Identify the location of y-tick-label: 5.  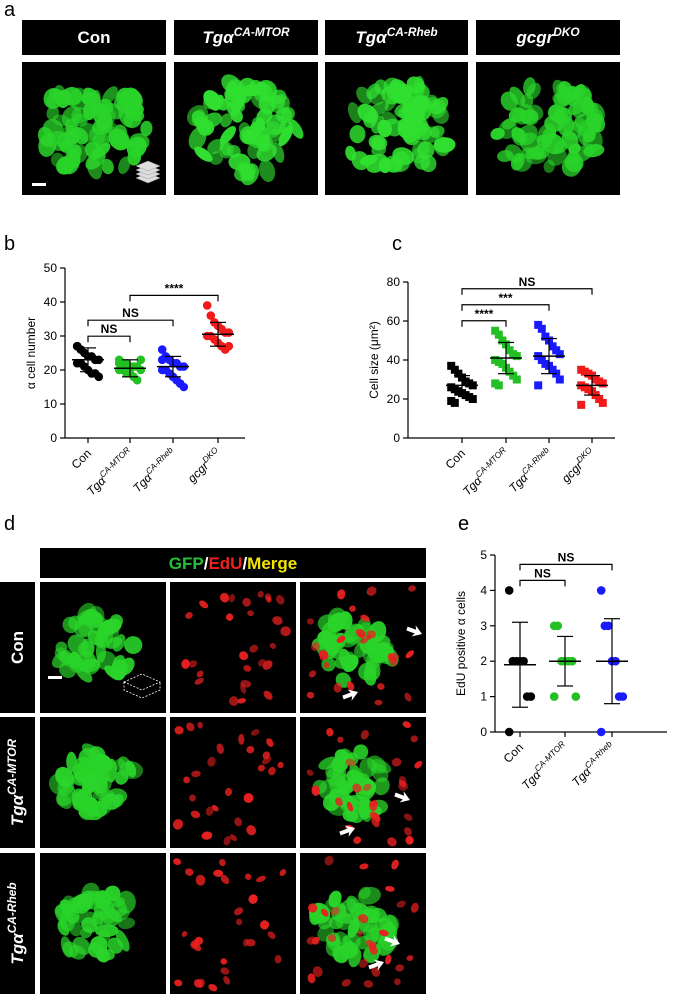
(483, 555).